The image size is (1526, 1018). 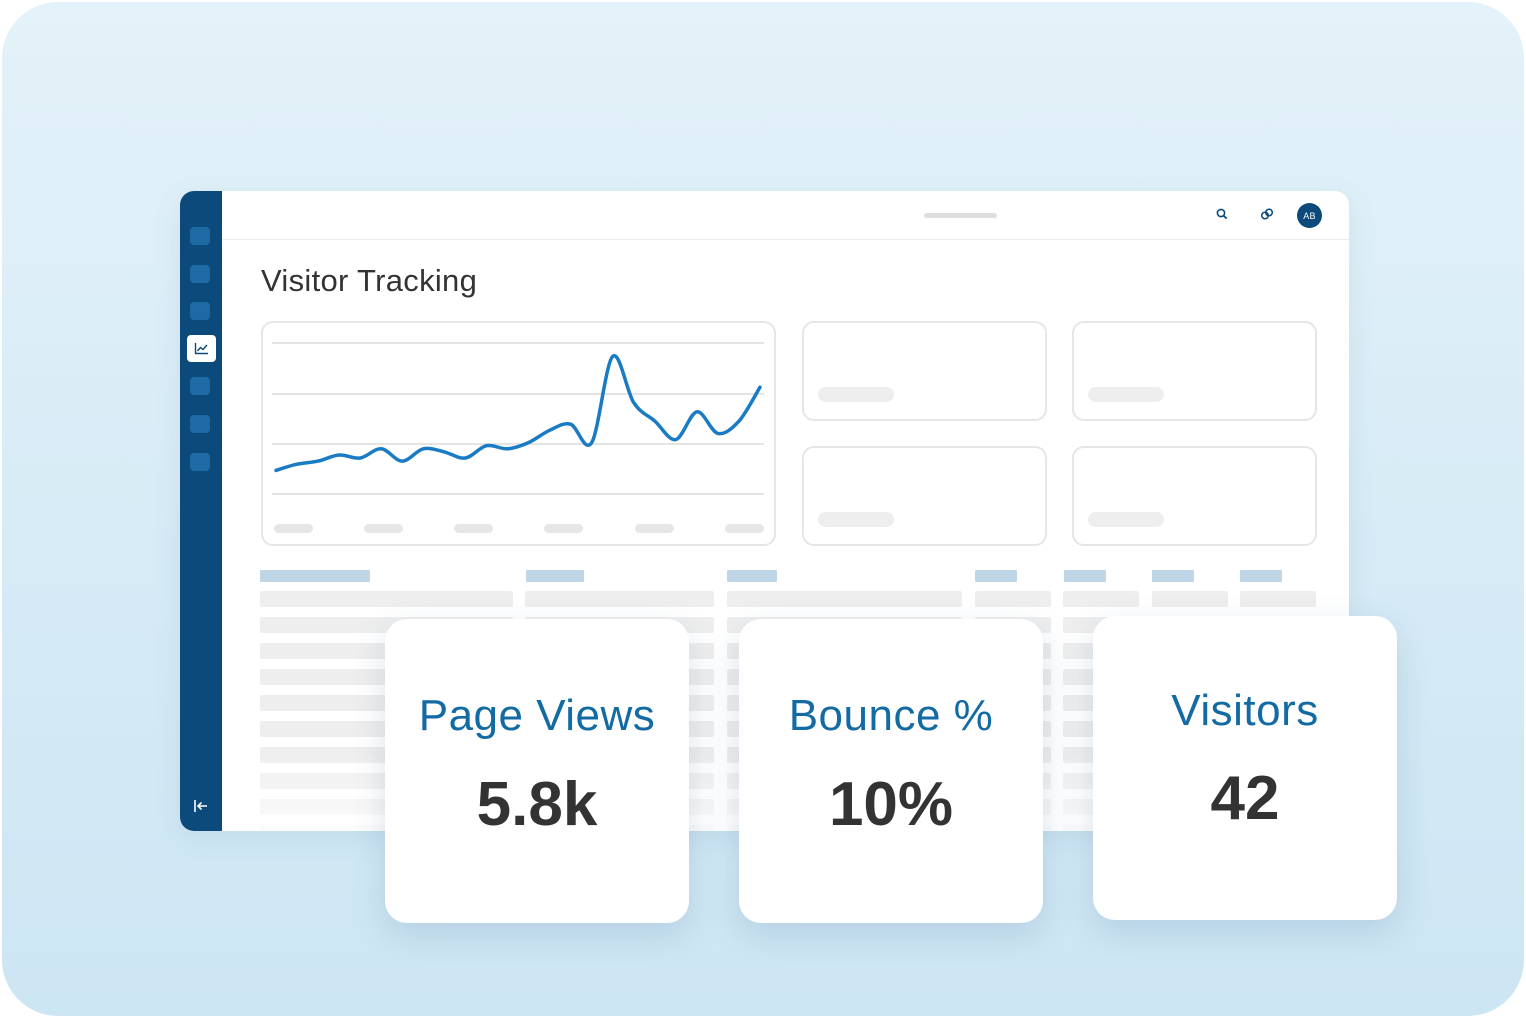 I want to click on stat-label: Page Views, so click(x=537, y=715).